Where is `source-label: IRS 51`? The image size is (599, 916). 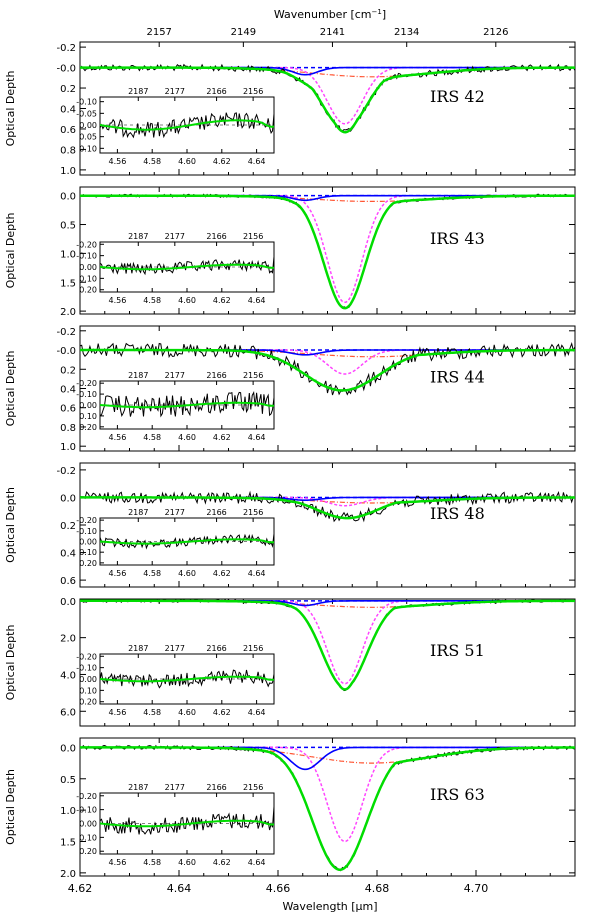 source-label: IRS 51 is located at coordinates (457, 650).